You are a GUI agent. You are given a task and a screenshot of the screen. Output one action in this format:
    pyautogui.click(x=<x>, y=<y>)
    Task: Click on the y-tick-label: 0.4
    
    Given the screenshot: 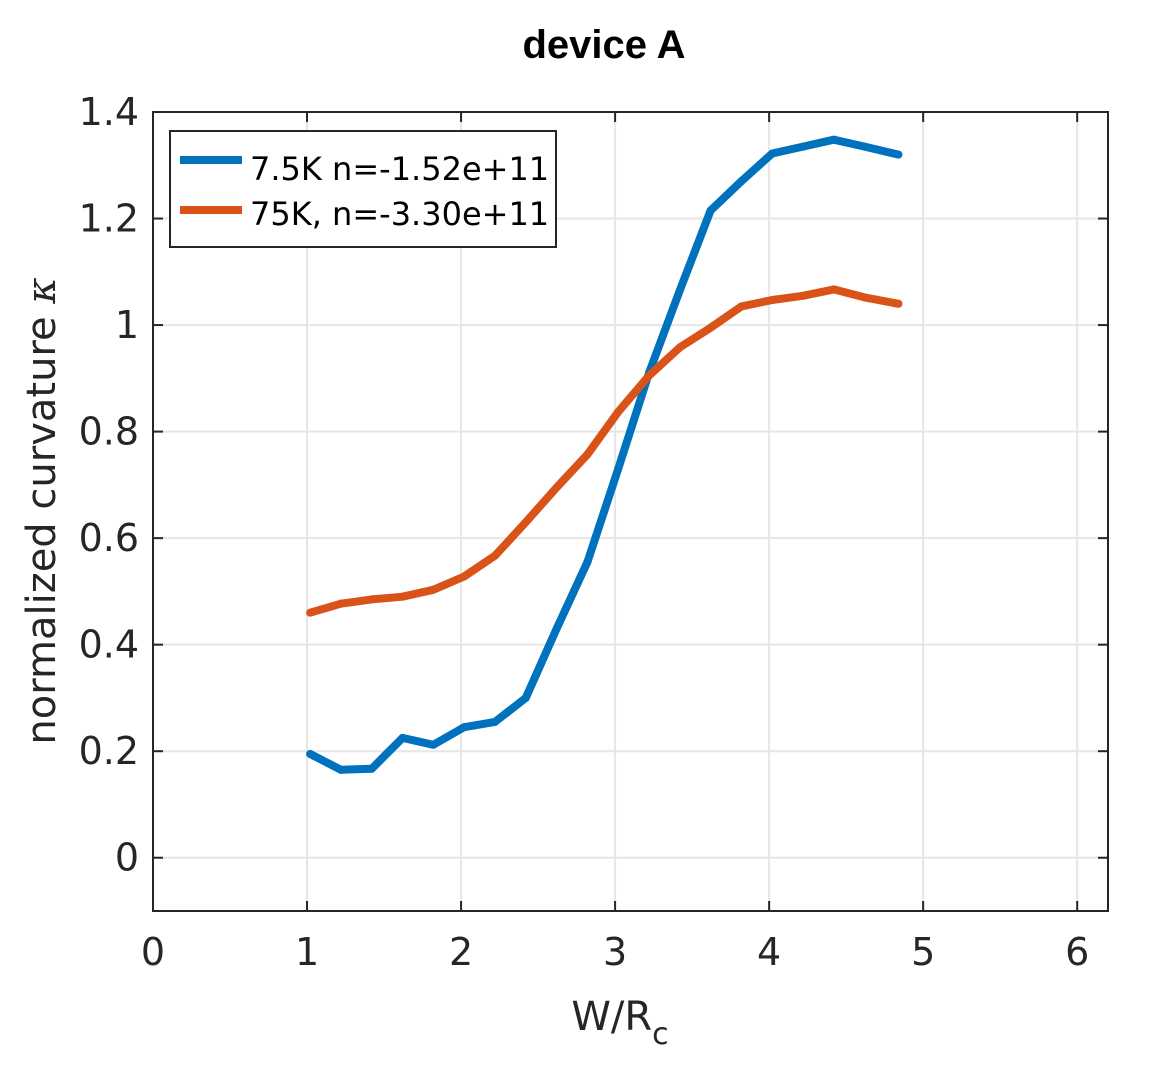 What is the action you would take?
    pyautogui.click(x=109, y=645)
    